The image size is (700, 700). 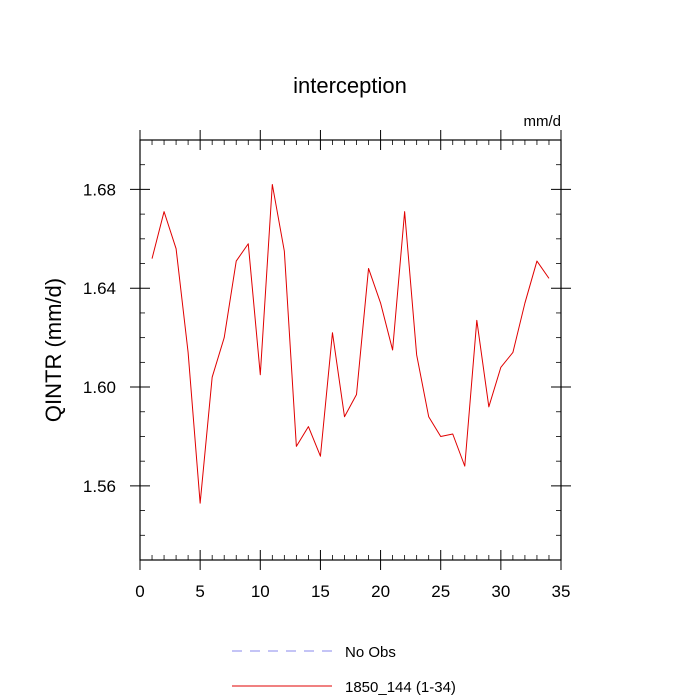 What do you see at coordinates (561, 591) in the screenshot?
I see `x-tick-label: 35` at bounding box center [561, 591].